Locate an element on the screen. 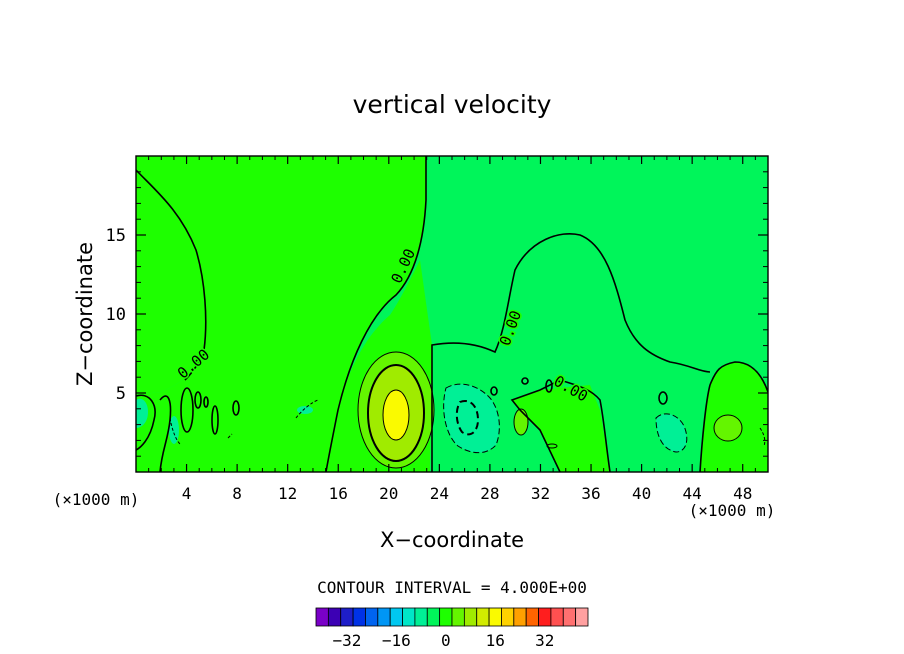 Image resolution: width=904 pixels, height=654 pixels. x-unit-left: (×1000 m) is located at coordinates (96, 499).